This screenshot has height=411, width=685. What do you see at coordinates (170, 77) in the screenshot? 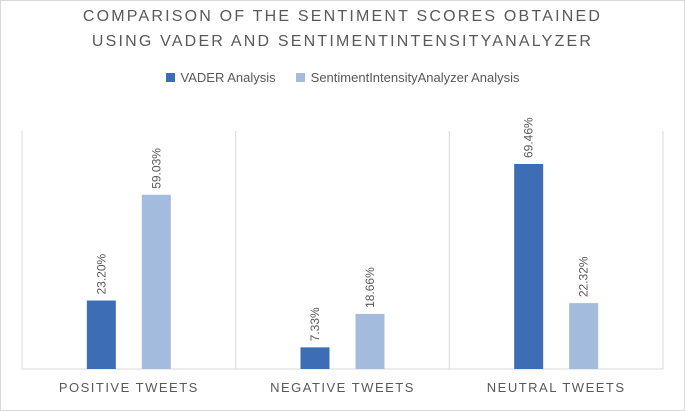
I see `legend-swatch-vader` at bounding box center [170, 77].